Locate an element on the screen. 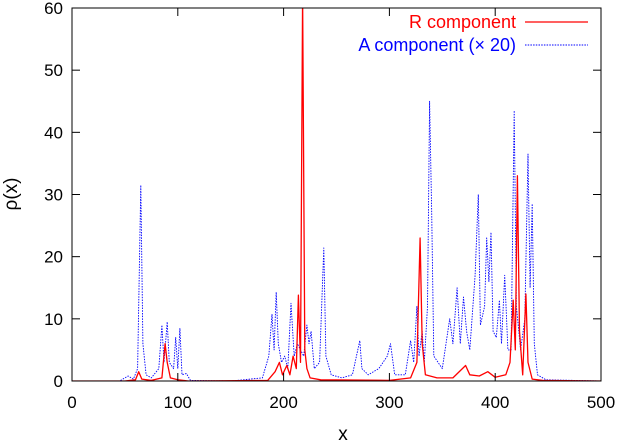 The image size is (619, 444). y-tick-label: 40 is located at coordinates (53, 132).